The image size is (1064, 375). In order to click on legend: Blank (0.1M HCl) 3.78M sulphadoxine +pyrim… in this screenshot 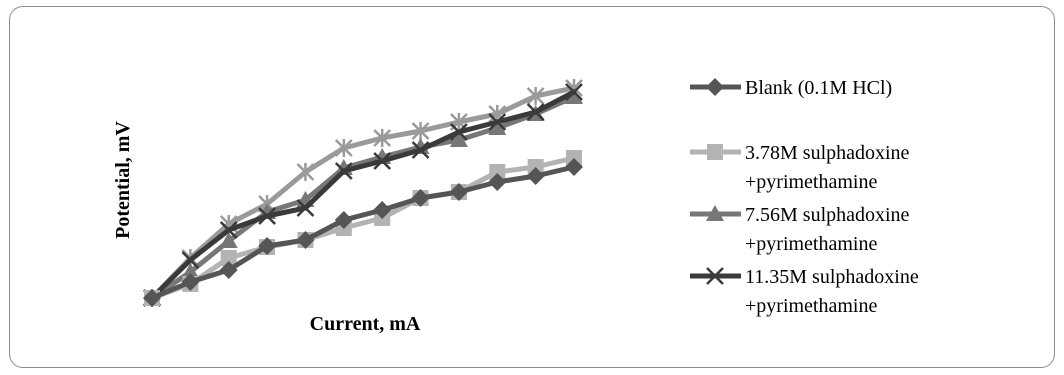, I will do `click(804, 197)`.